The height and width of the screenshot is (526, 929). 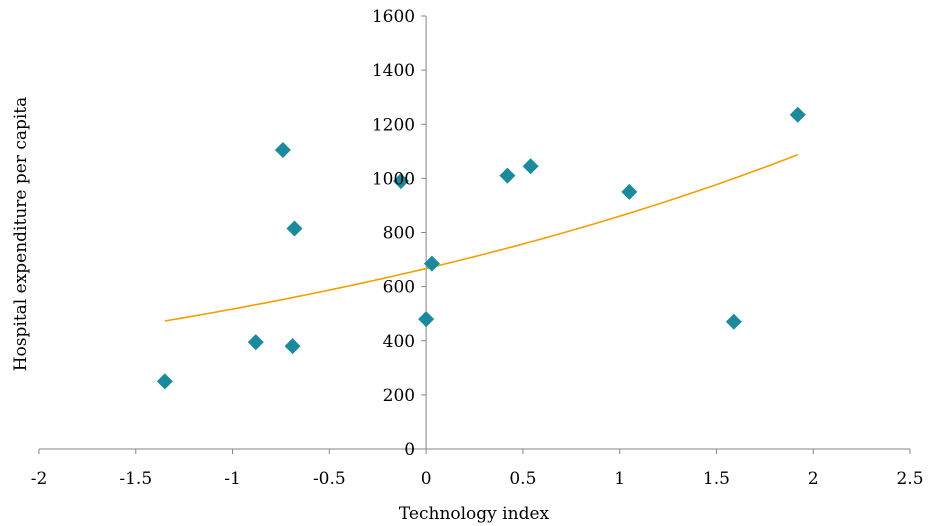 What do you see at coordinates (813, 479) in the screenshot?
I see `x-tick-label: 2` at bounding box center [813, 479].